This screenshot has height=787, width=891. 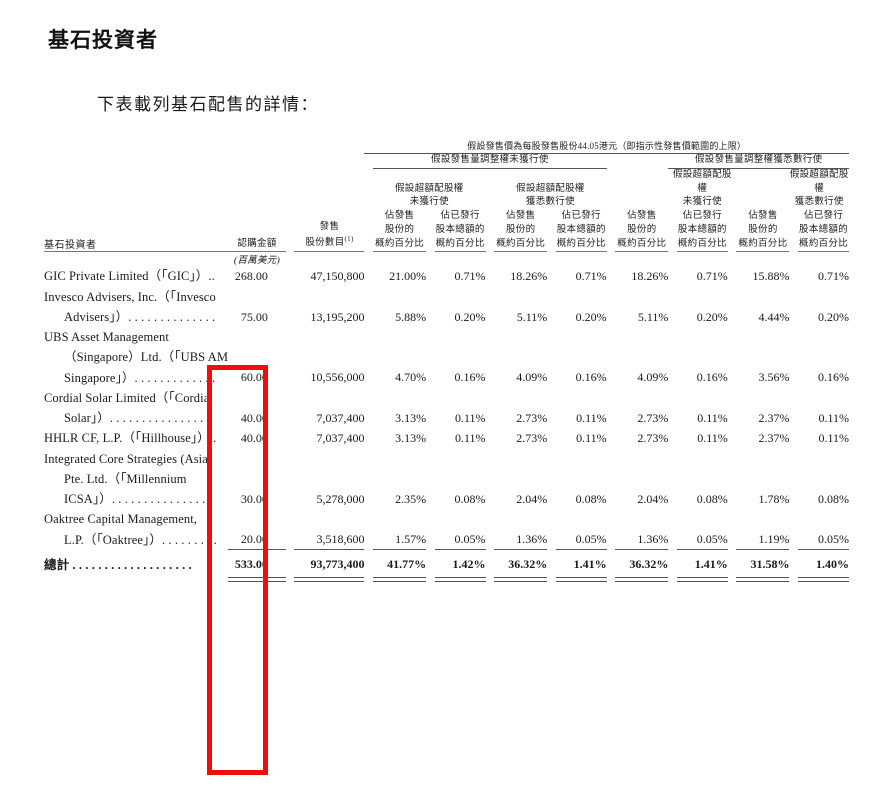 What do you see at coordinates (400, 540) in the screenshot?
I see `cell-pct-1: 1.57%` at bounding box center [400, 540].